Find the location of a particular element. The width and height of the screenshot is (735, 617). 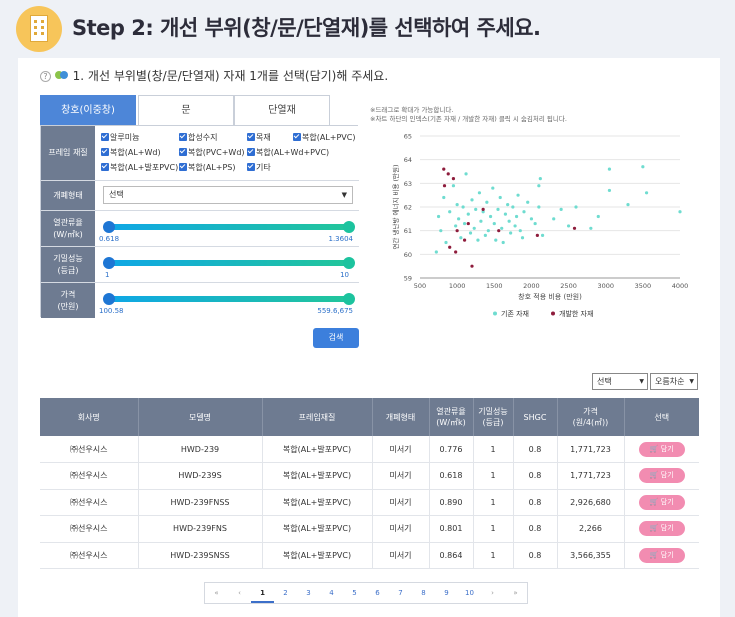

frame-option-checkbox: 복합(AL+Wd+PVC) is located at coordinates (288, 152).